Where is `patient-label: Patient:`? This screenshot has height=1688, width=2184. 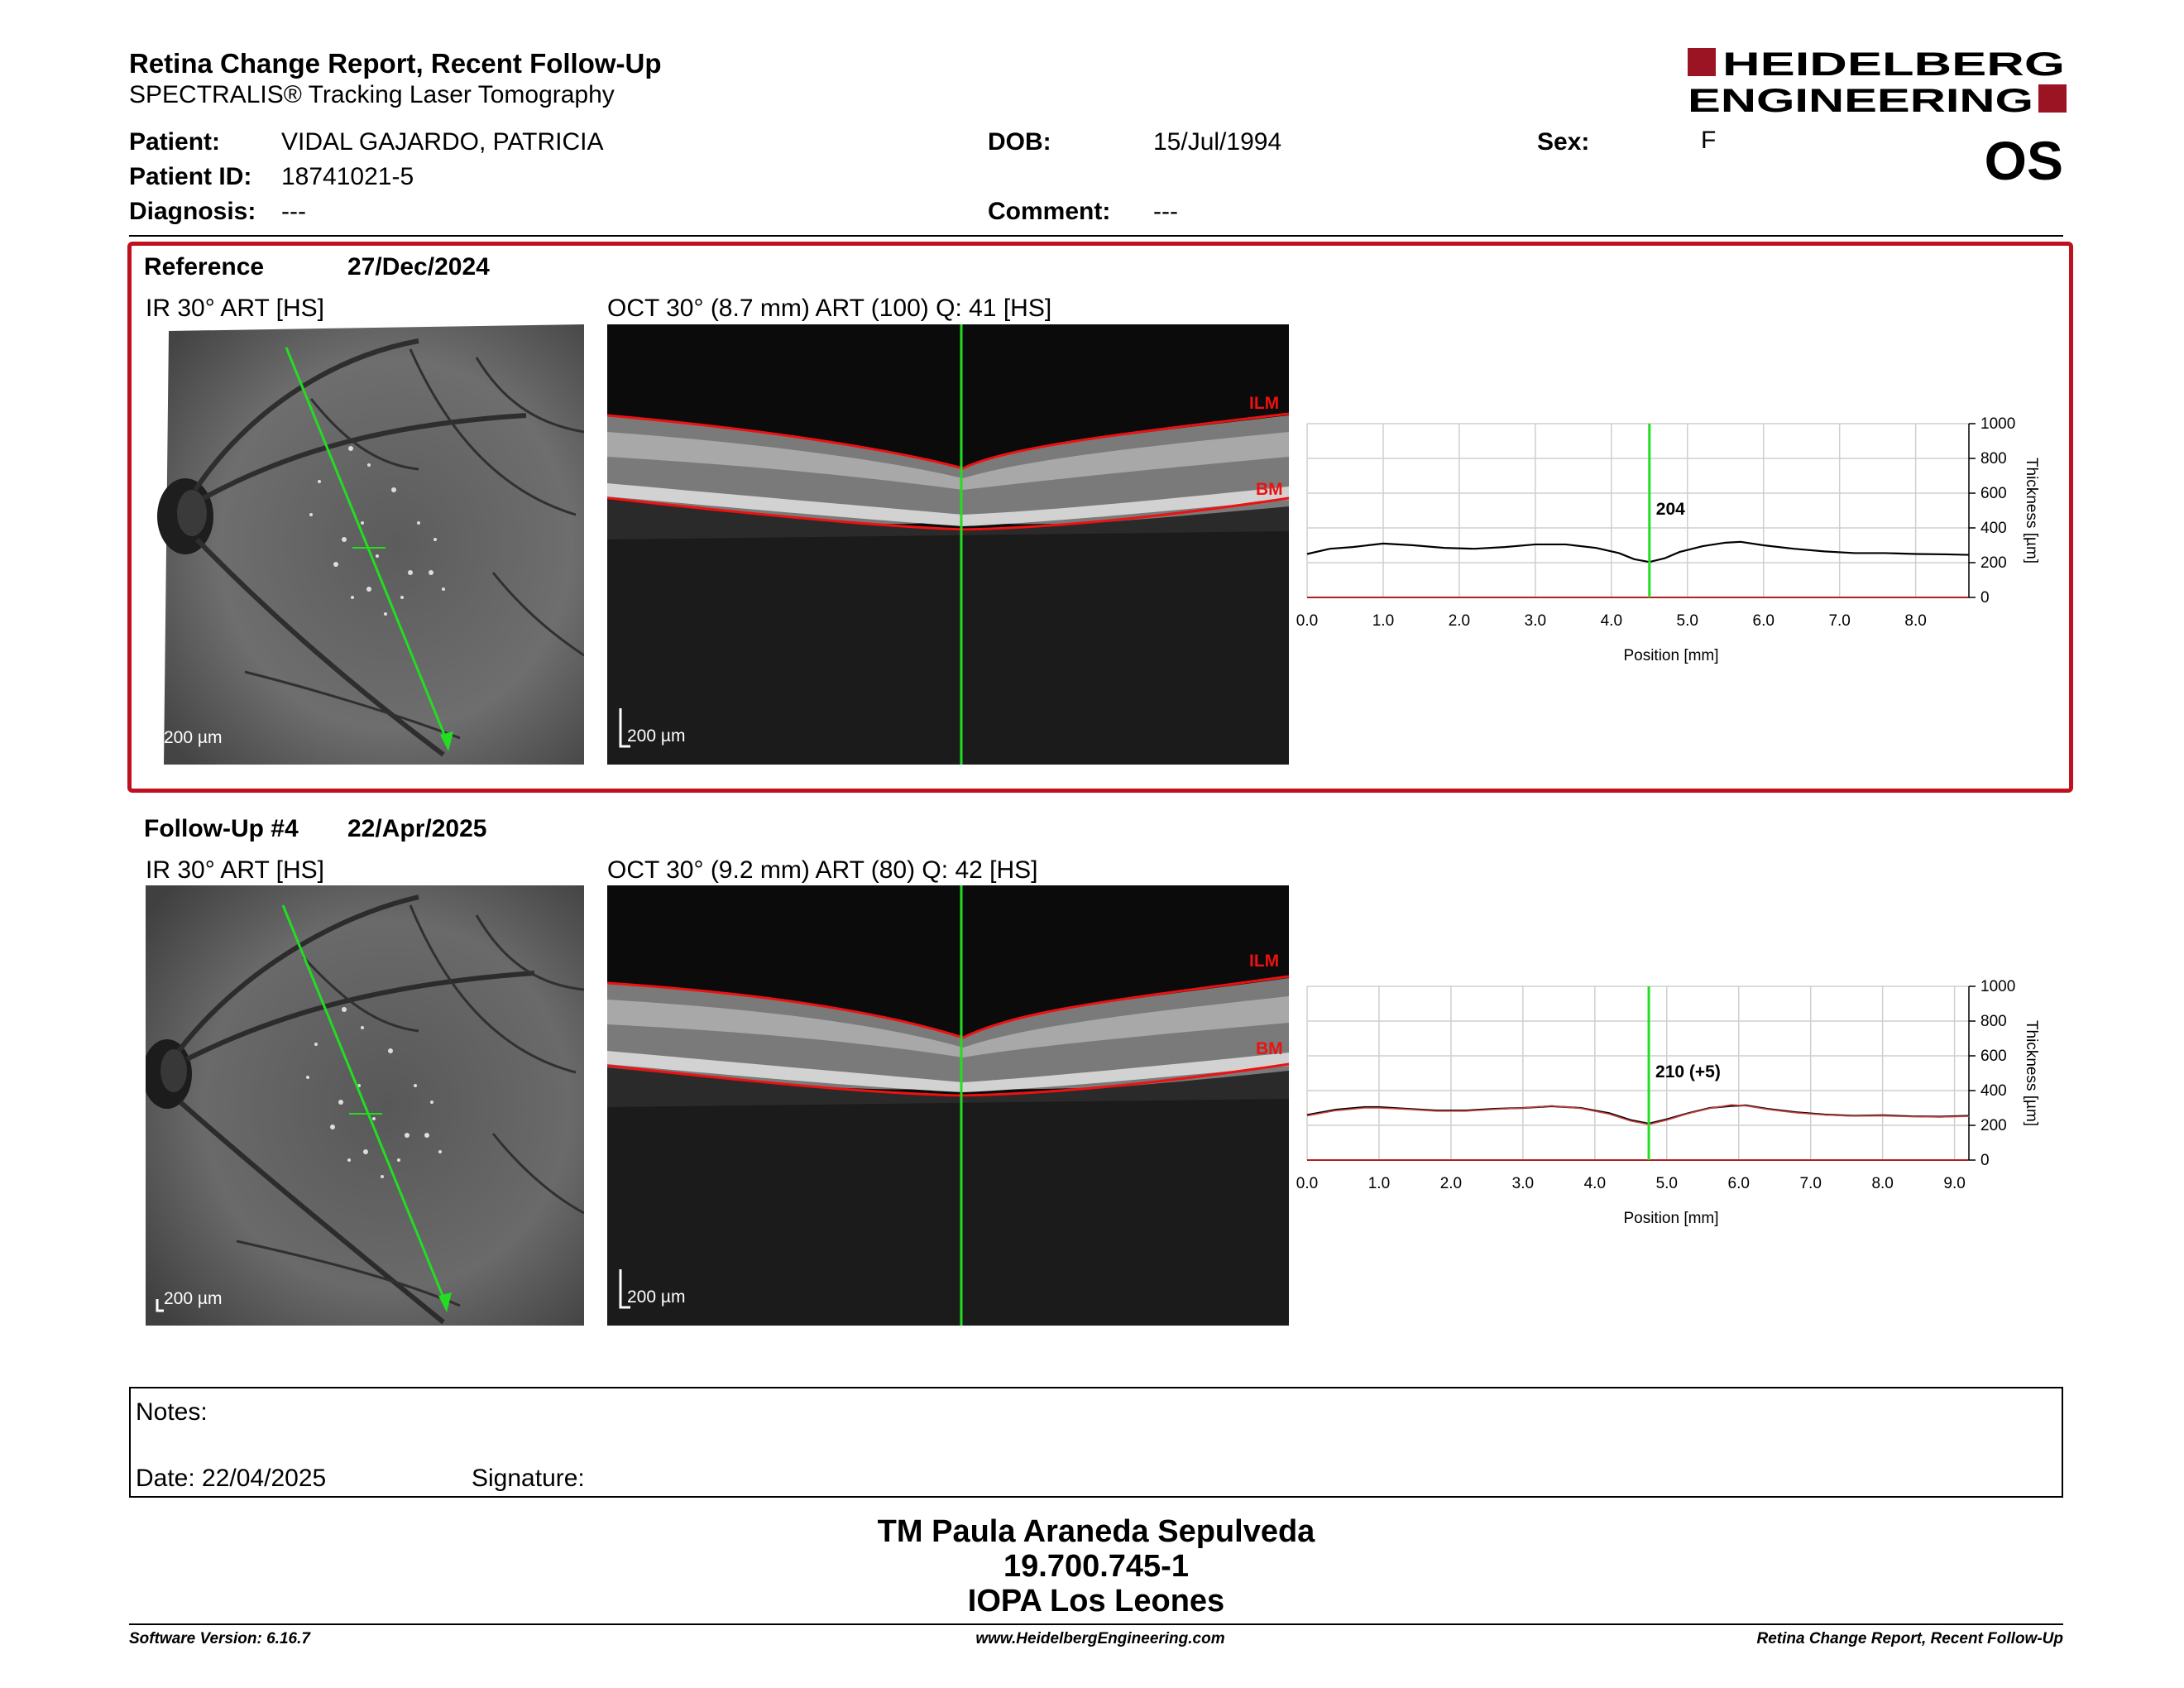 patient-label: Patient: is located at coordinates (175, 142).